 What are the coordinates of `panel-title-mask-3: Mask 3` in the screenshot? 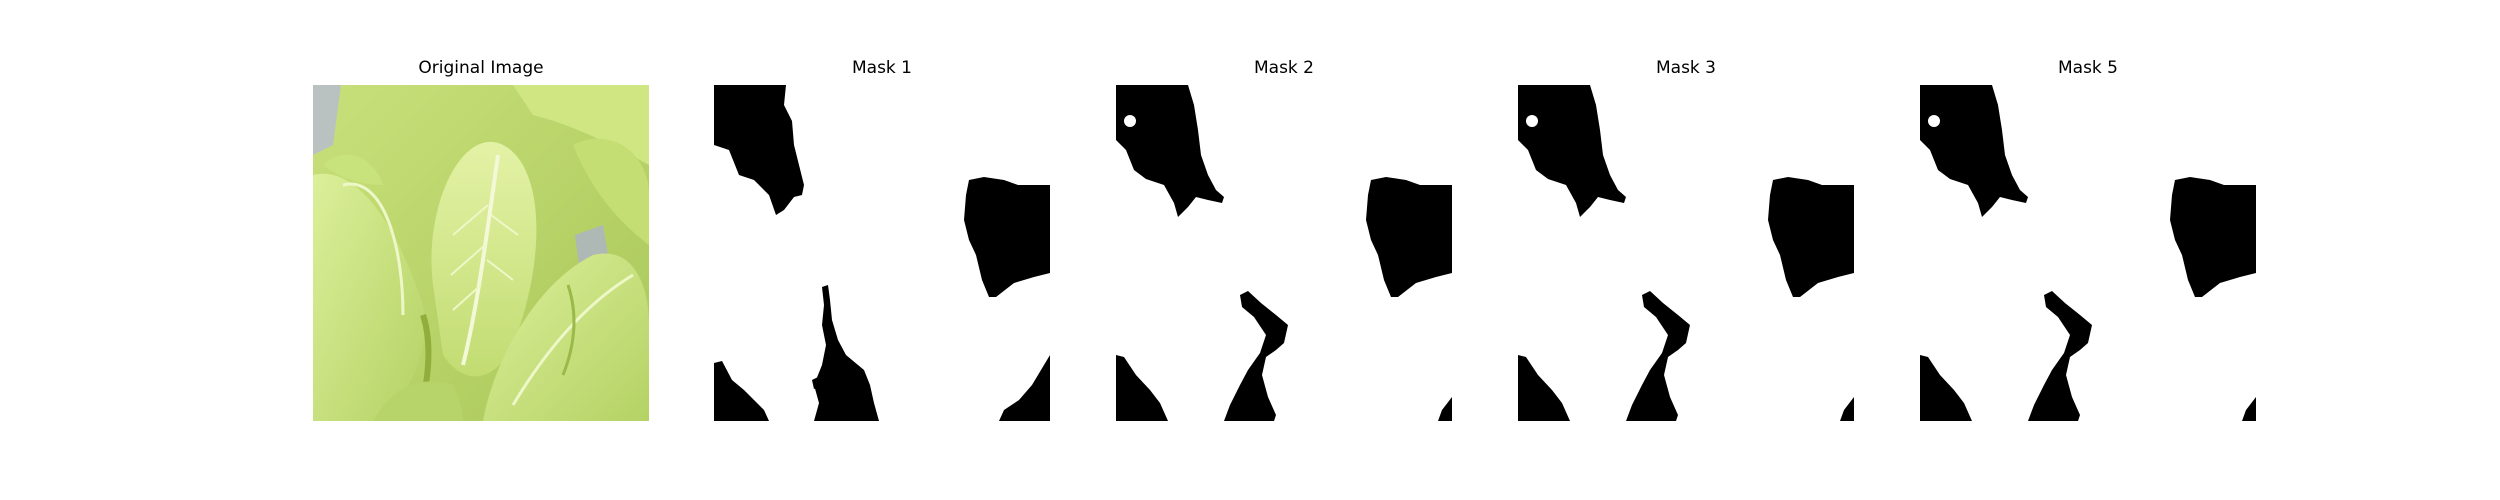 It's located at (1685, 68).